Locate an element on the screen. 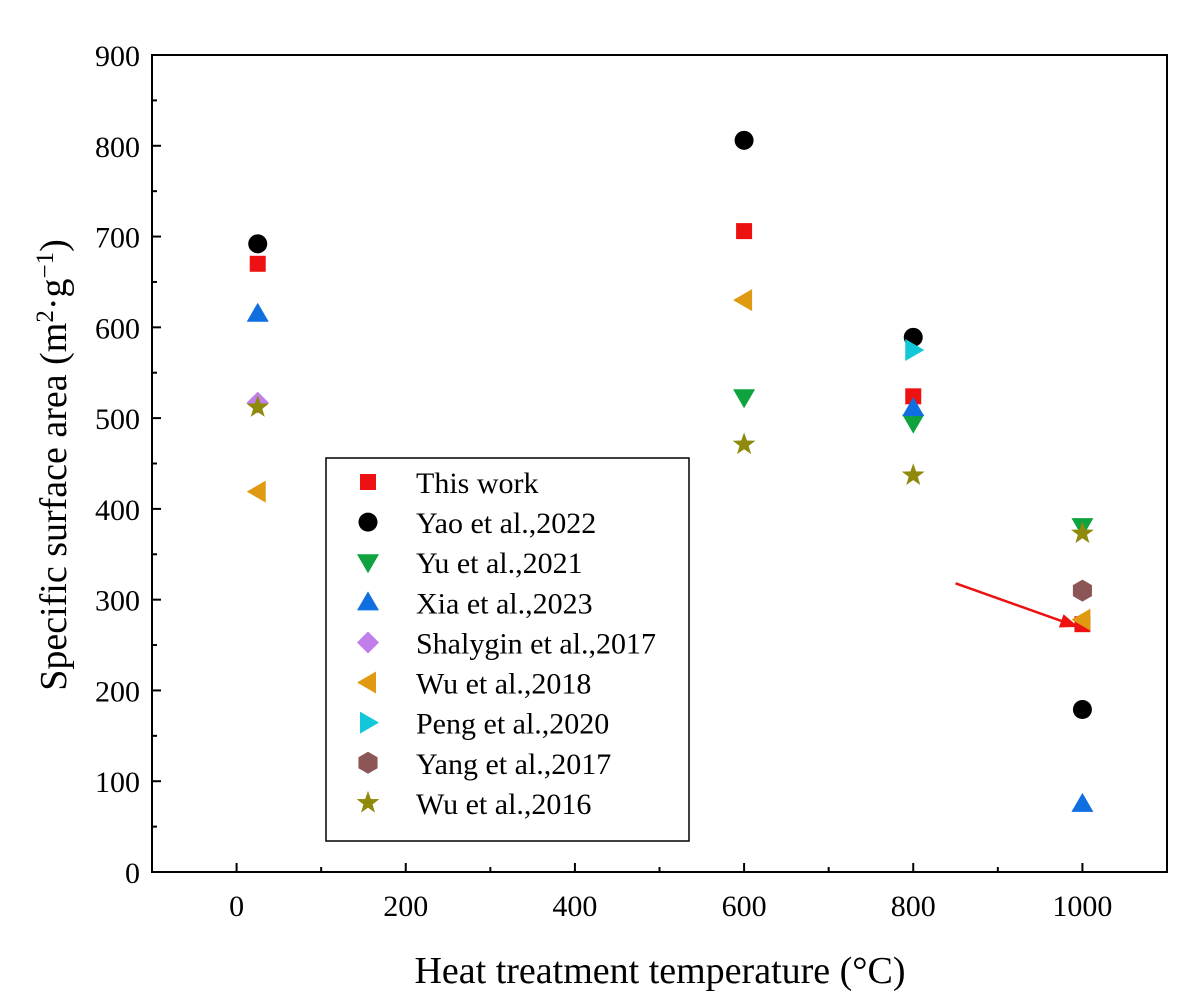  y-tick-label: 500 is located at coordinates (117, 419).